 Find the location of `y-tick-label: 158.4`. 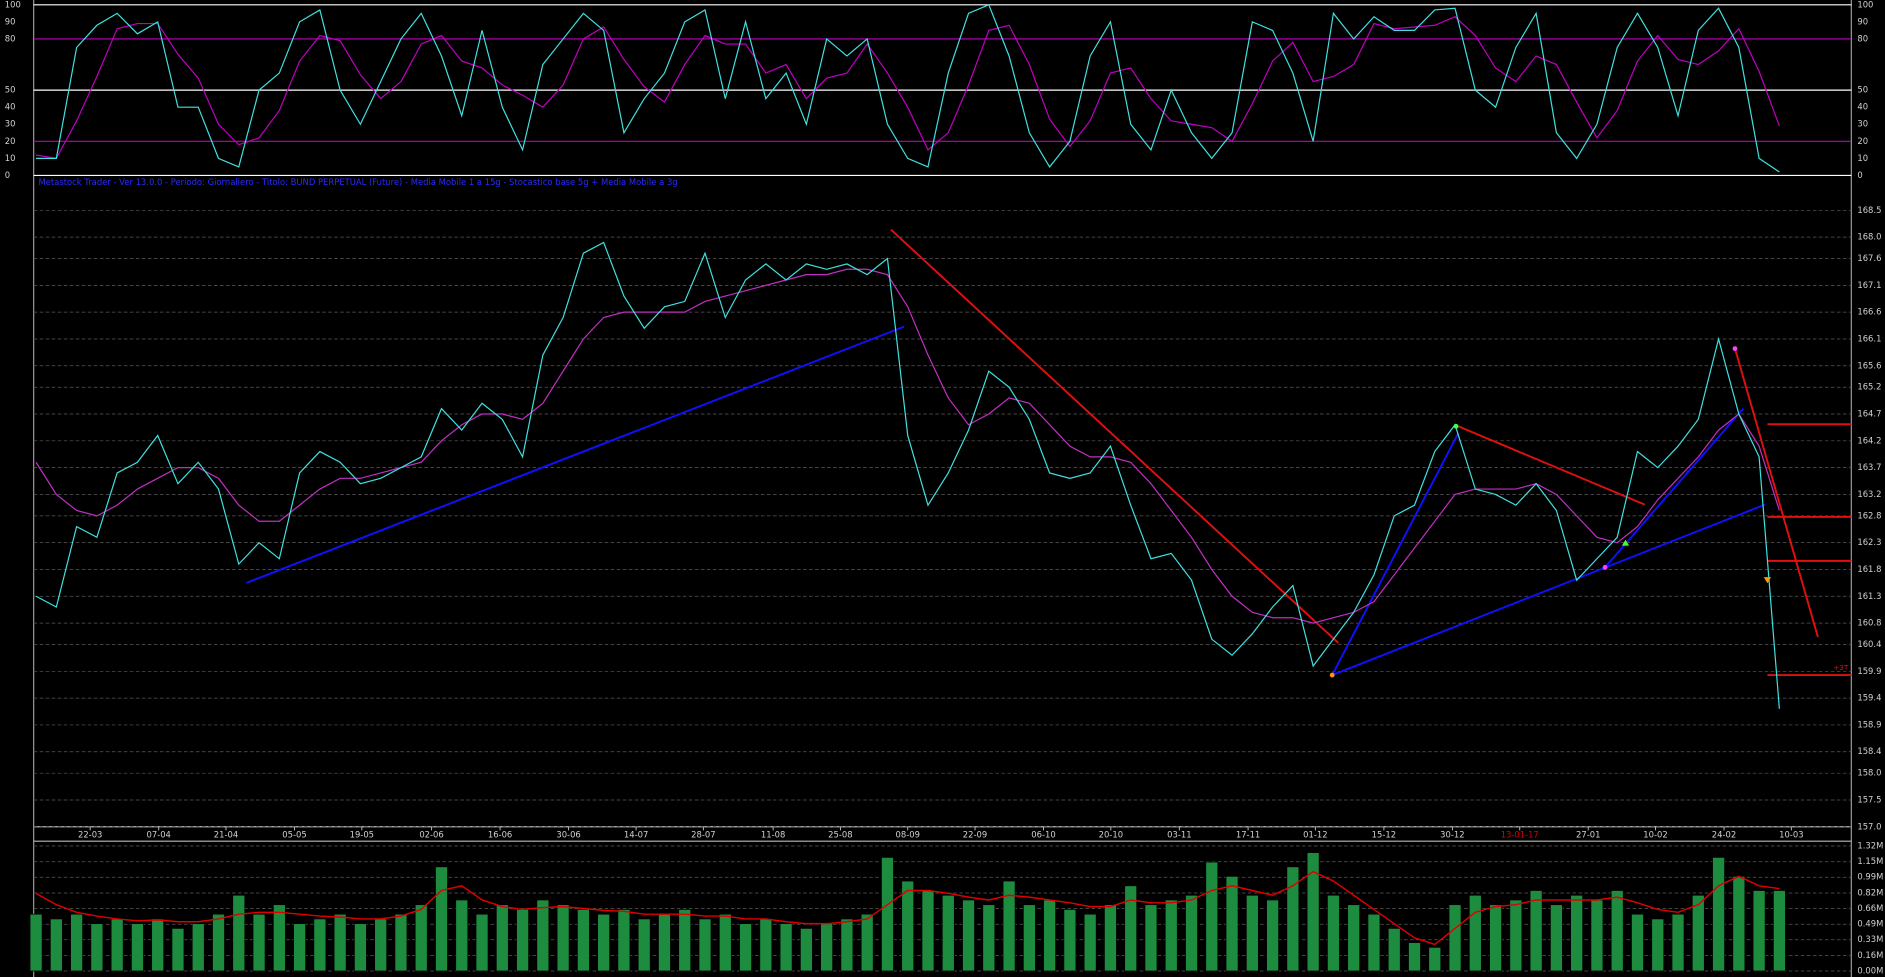

y-tick-label: 158.4 is located at coordinates (1869, 751).